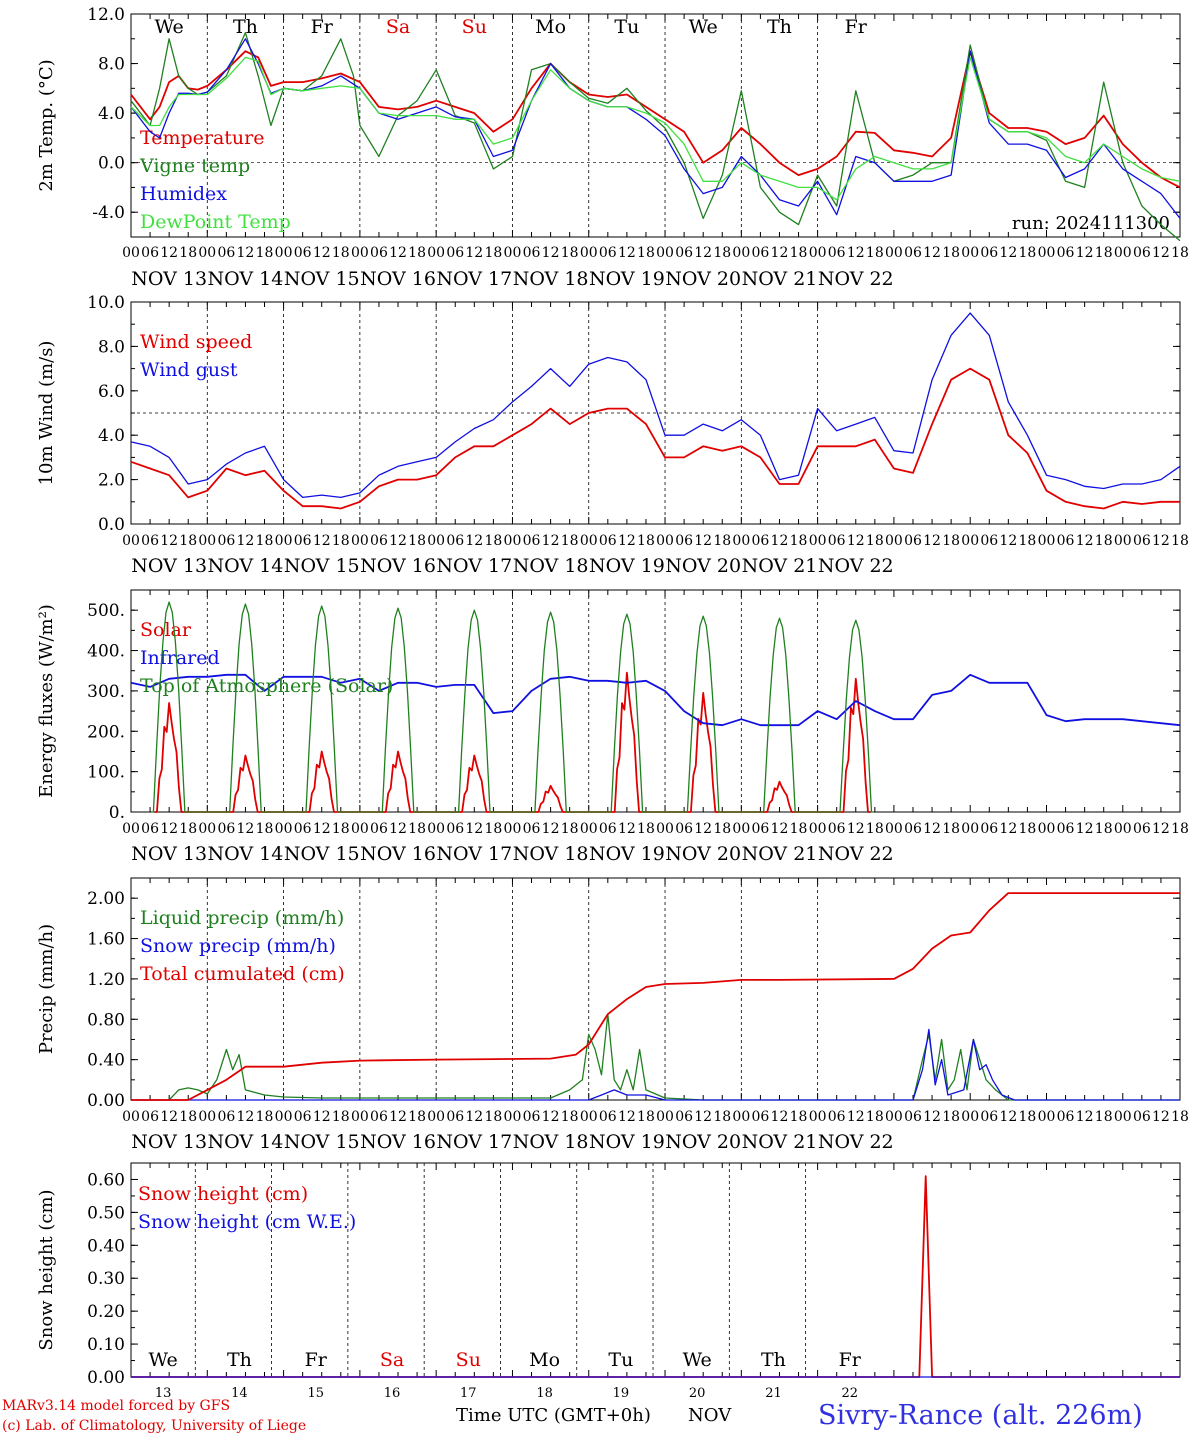 The image size is (1194, 1440). I want to click on day-number-label: 14, so click(239, 1393).